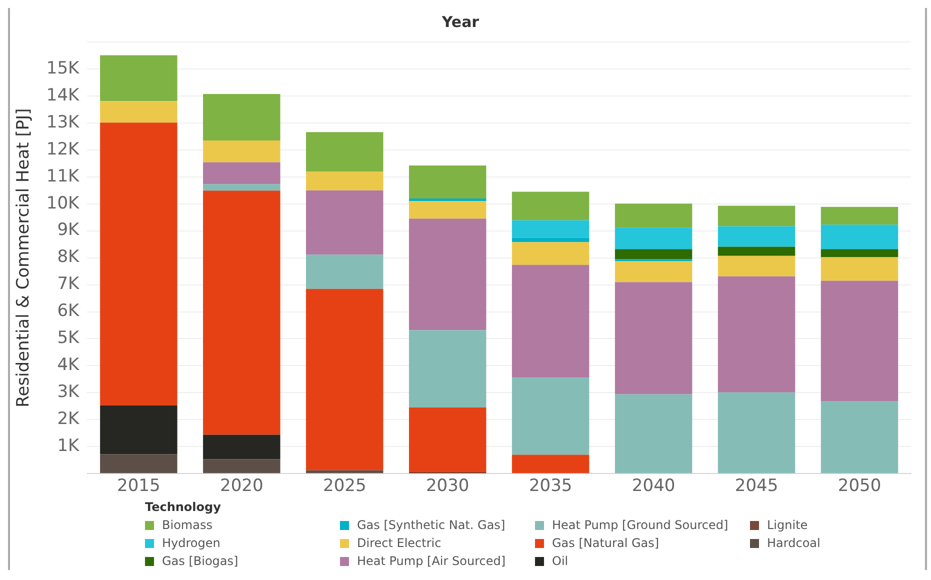 This screenshot has width=931, height=580. Describe the element at coordinates (63, 203) in the screenshot. I see `y-tick-label: 10K` at that location.